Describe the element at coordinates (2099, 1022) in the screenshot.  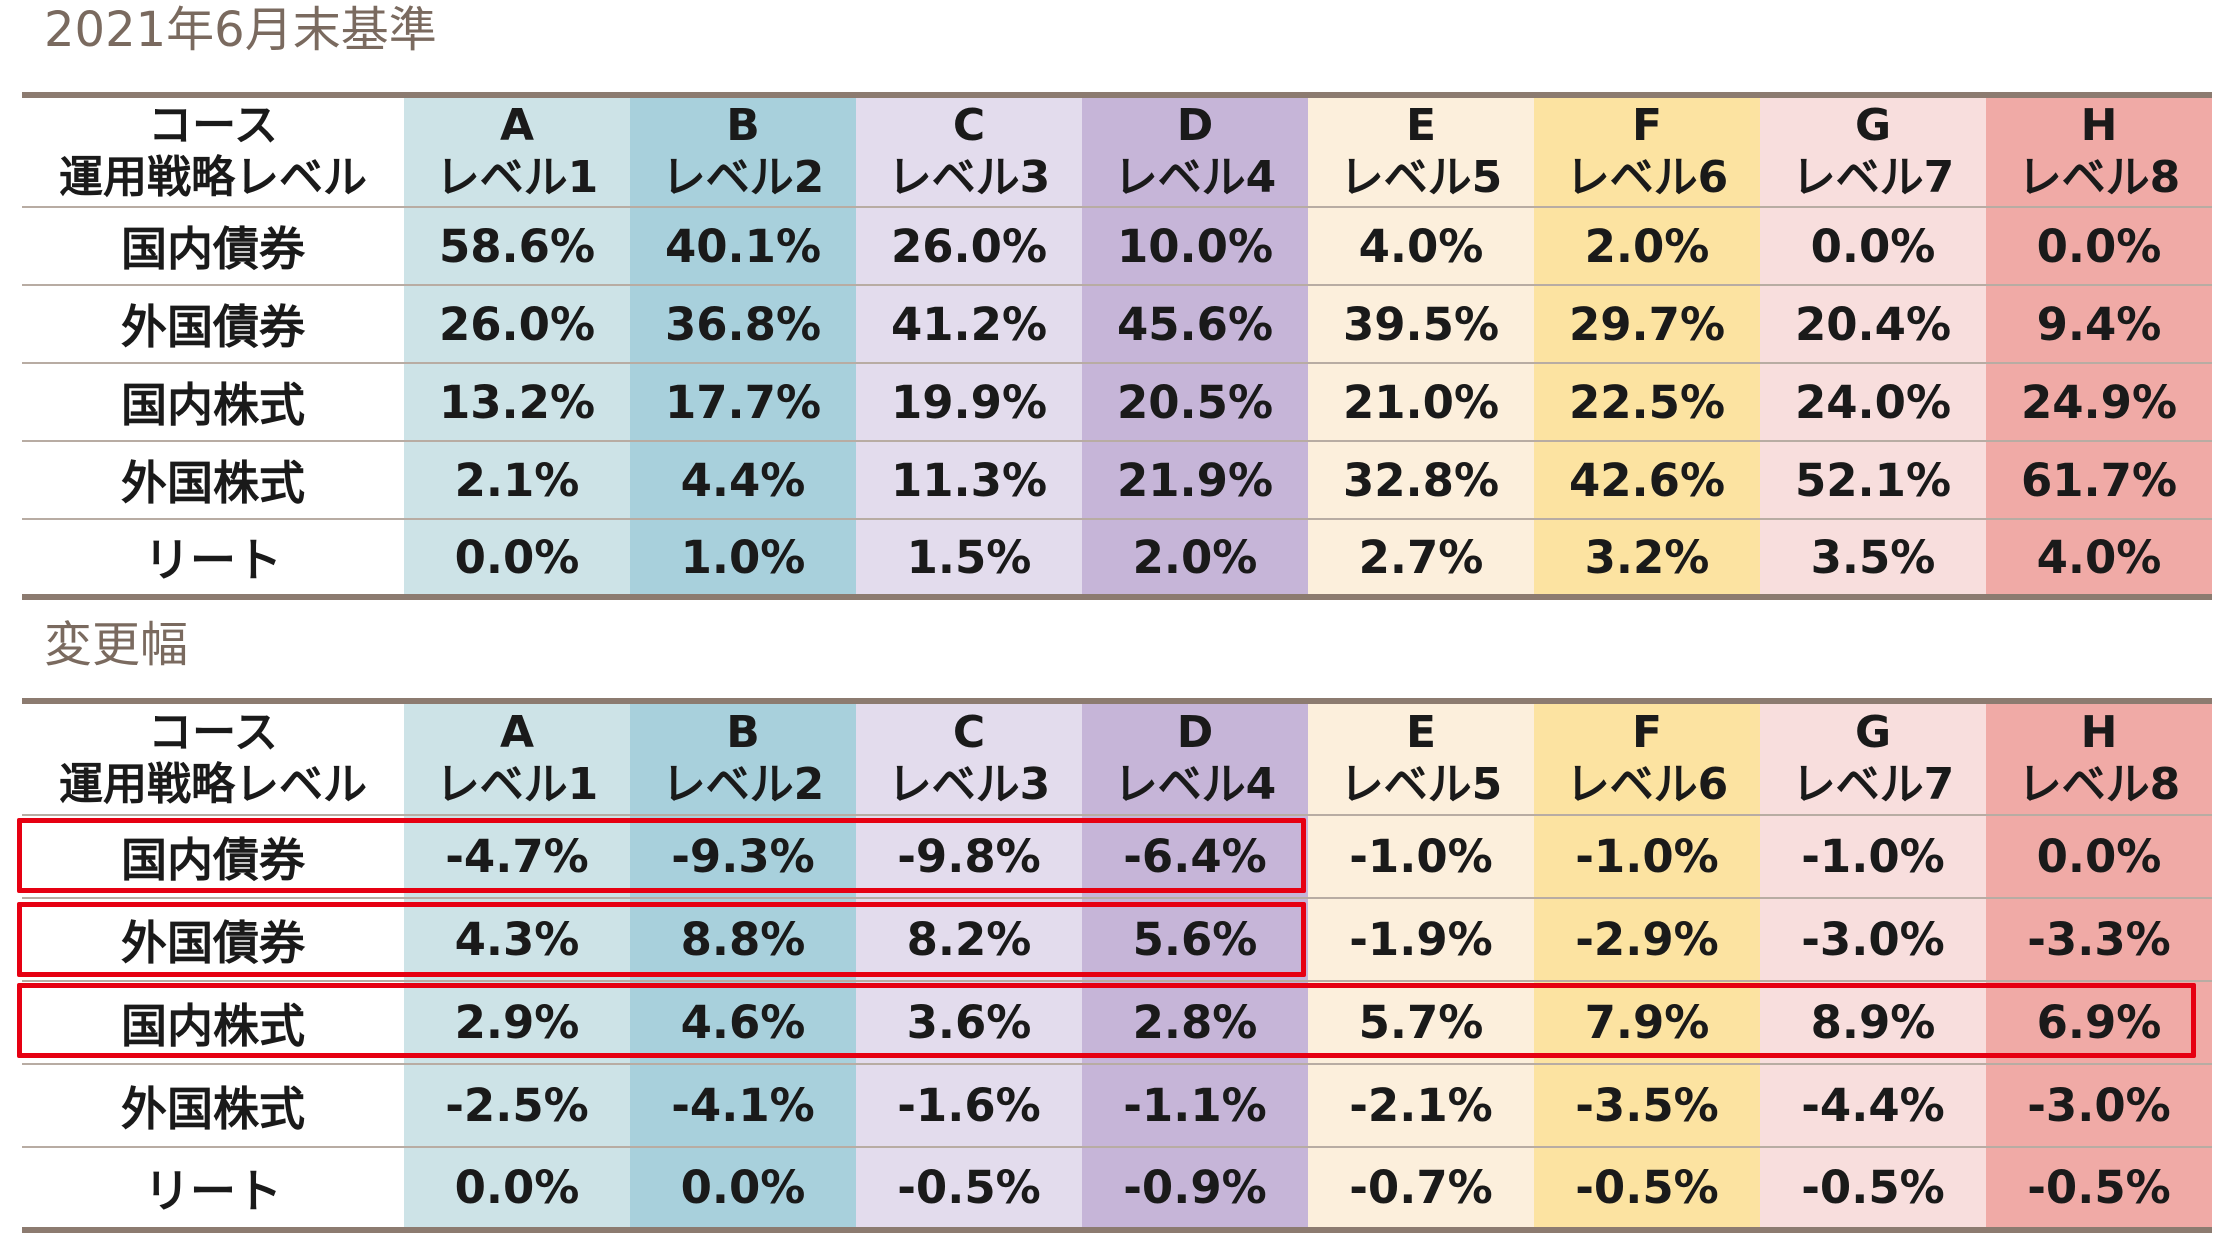
I see `table-cell: 6.9%` at that location.